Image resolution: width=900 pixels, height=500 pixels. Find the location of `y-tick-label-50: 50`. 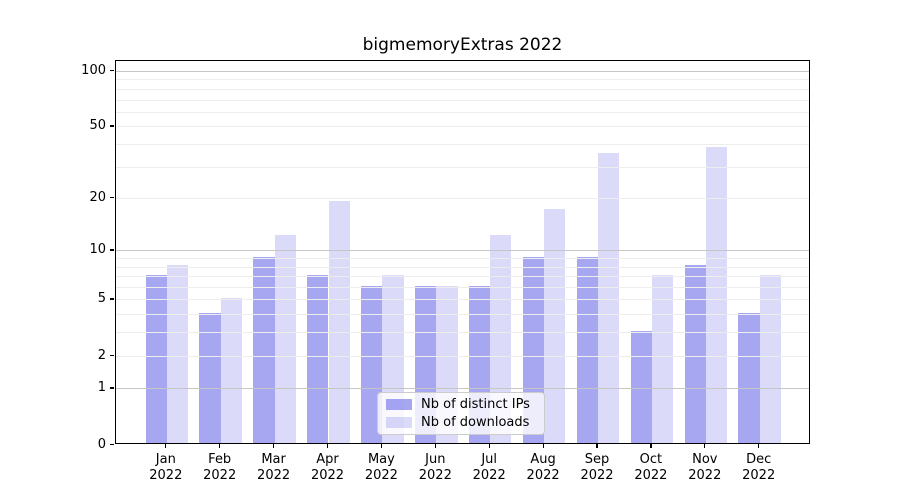

y-tick-label-50: 50 is located at coordinates (97, 126).